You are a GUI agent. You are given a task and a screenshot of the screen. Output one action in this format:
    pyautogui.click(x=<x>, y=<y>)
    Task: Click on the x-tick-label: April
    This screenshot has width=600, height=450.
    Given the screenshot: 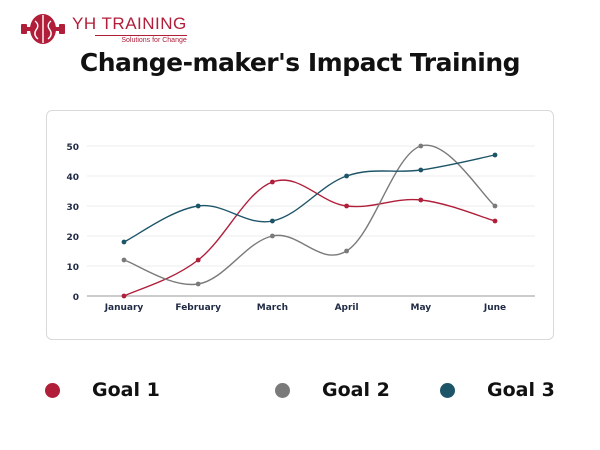 What is the action you would take?
    pyautogui.click(x=347, y=308)
    